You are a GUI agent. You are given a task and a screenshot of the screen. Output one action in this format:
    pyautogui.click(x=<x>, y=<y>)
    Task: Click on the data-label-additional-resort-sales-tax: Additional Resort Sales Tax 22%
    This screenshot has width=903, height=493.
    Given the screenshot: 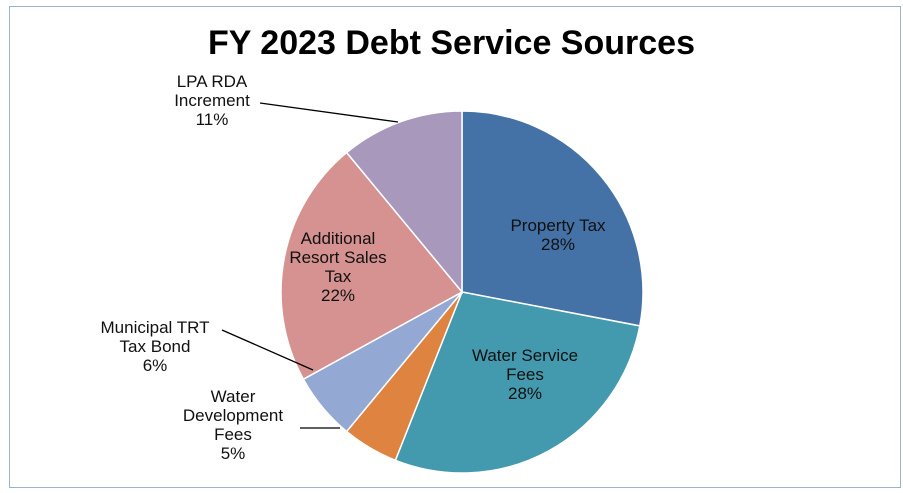 What is the action you would take?
    pyautogui.click(x=337, y=267)
    